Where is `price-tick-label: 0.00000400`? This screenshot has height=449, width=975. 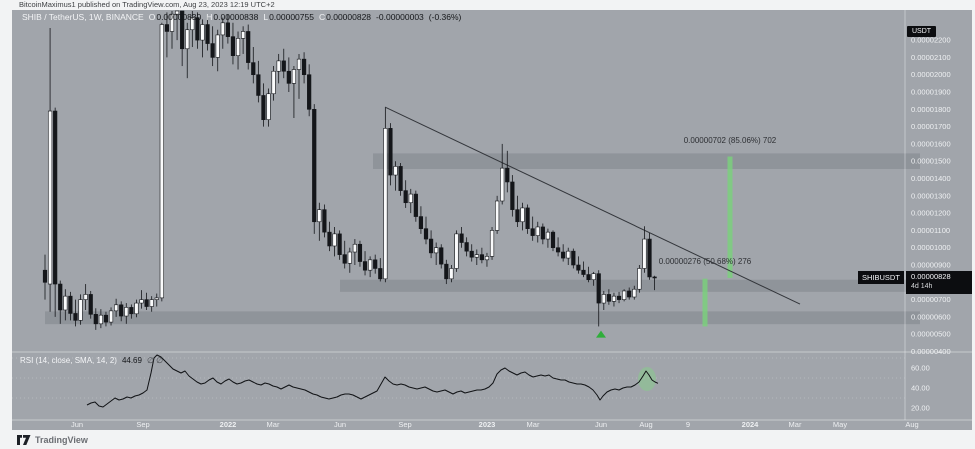
price-tick-label: 0.00000400 is located at coordinates (931, 351).